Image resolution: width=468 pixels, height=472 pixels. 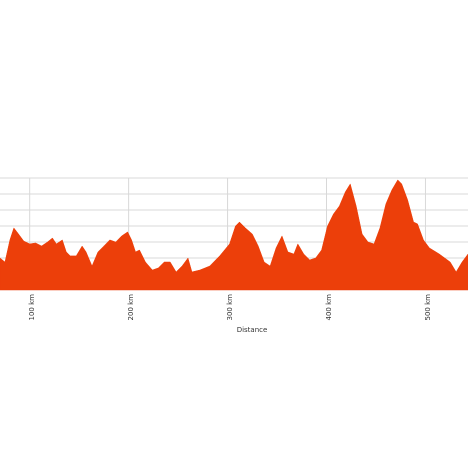 What do you see at coordinates (230, 307) in the screenshot?
I see `x-tick-label: 300 km` at bounding box center [230, 307].